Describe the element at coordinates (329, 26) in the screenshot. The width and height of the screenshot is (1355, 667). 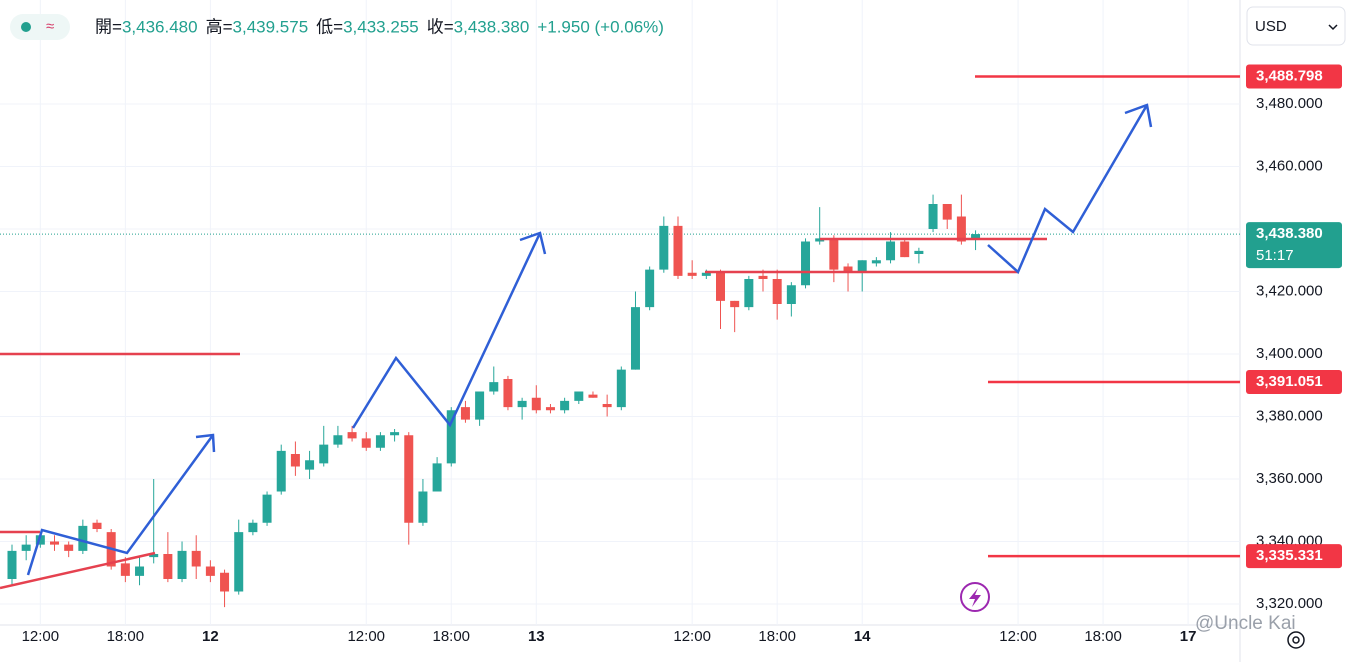
I see `legend-key: 低=` at that location.